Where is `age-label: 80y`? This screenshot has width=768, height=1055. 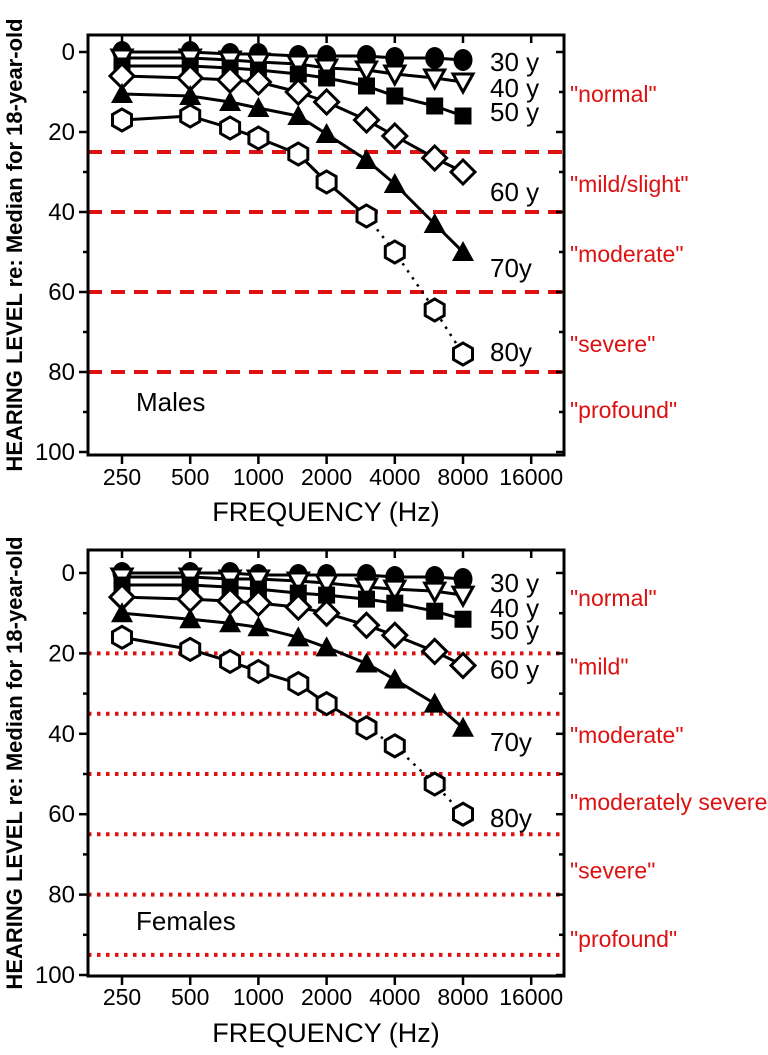 age-label: 80y is located at coordinates (511, 352).